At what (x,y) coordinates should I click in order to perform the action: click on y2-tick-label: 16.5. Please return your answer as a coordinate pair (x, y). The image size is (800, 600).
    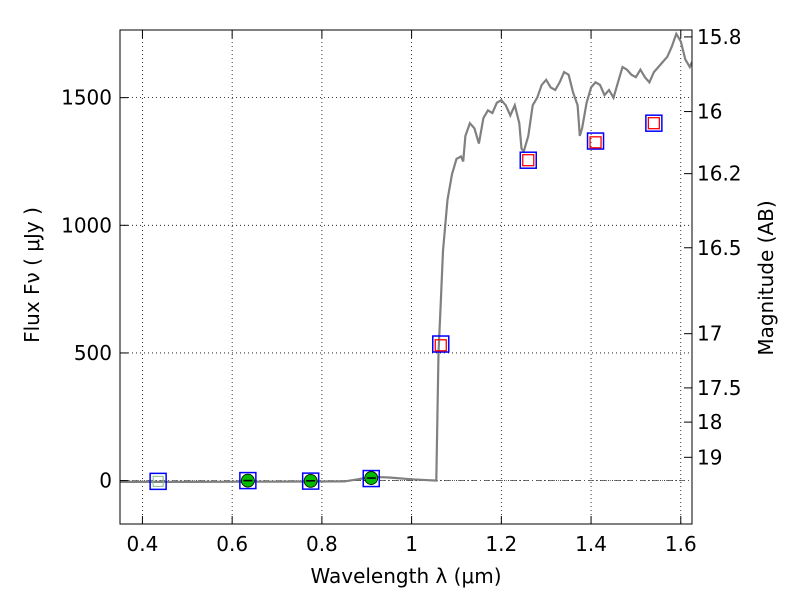
    Looking at the image, I should click on (719, 248).